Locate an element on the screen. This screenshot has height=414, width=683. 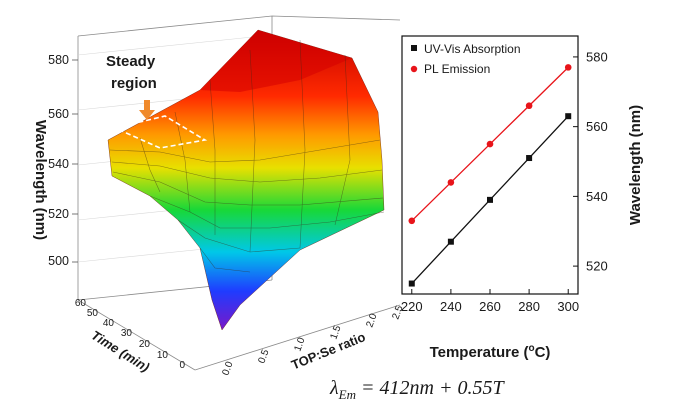
x-axis-title: Temperature (oC) is located at coordinates (490, 352).